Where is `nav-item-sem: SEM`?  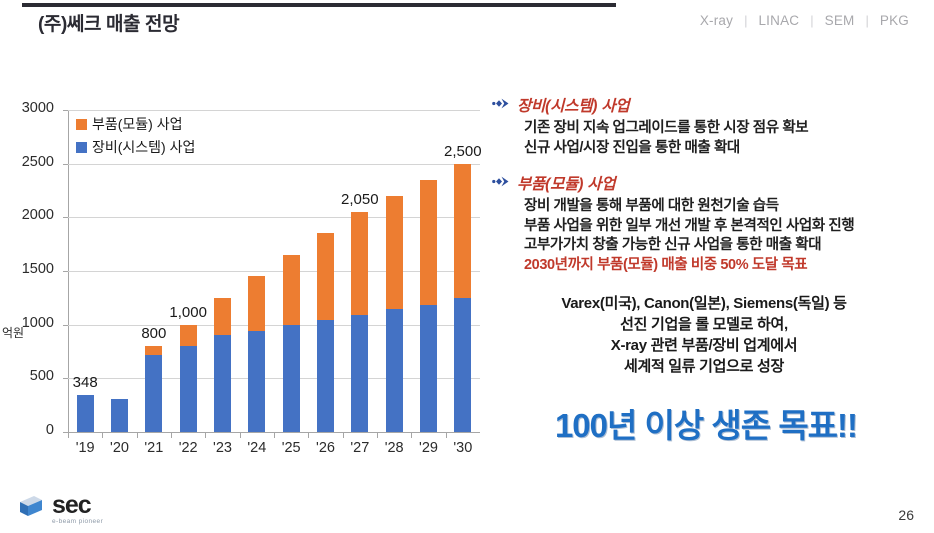 nav-item-sem: SEM is located at coordinates (839, 20).